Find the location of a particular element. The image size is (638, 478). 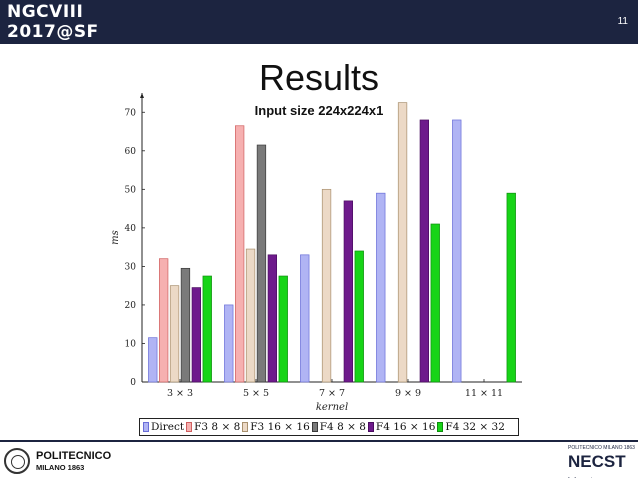

legend-item: Direct is located at coordinates (163, 427).